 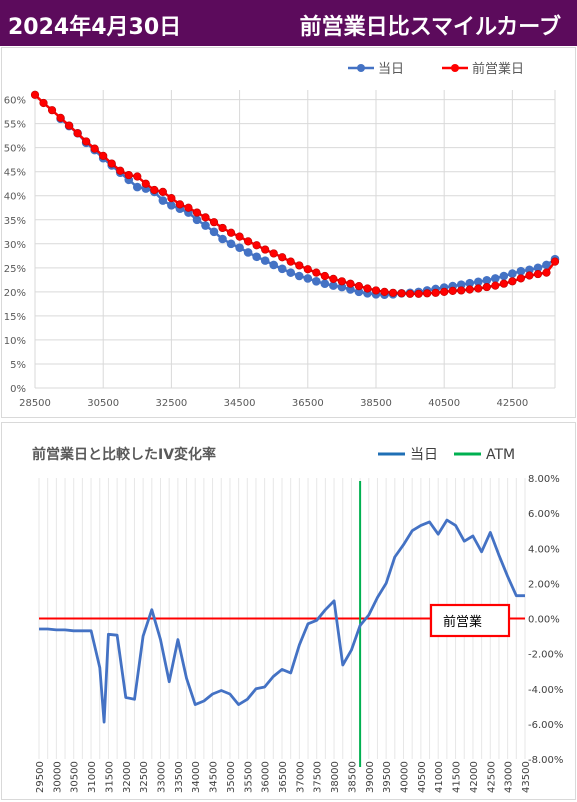 I want to click on x-tick-label: 37500, so click(x=318, y=777).